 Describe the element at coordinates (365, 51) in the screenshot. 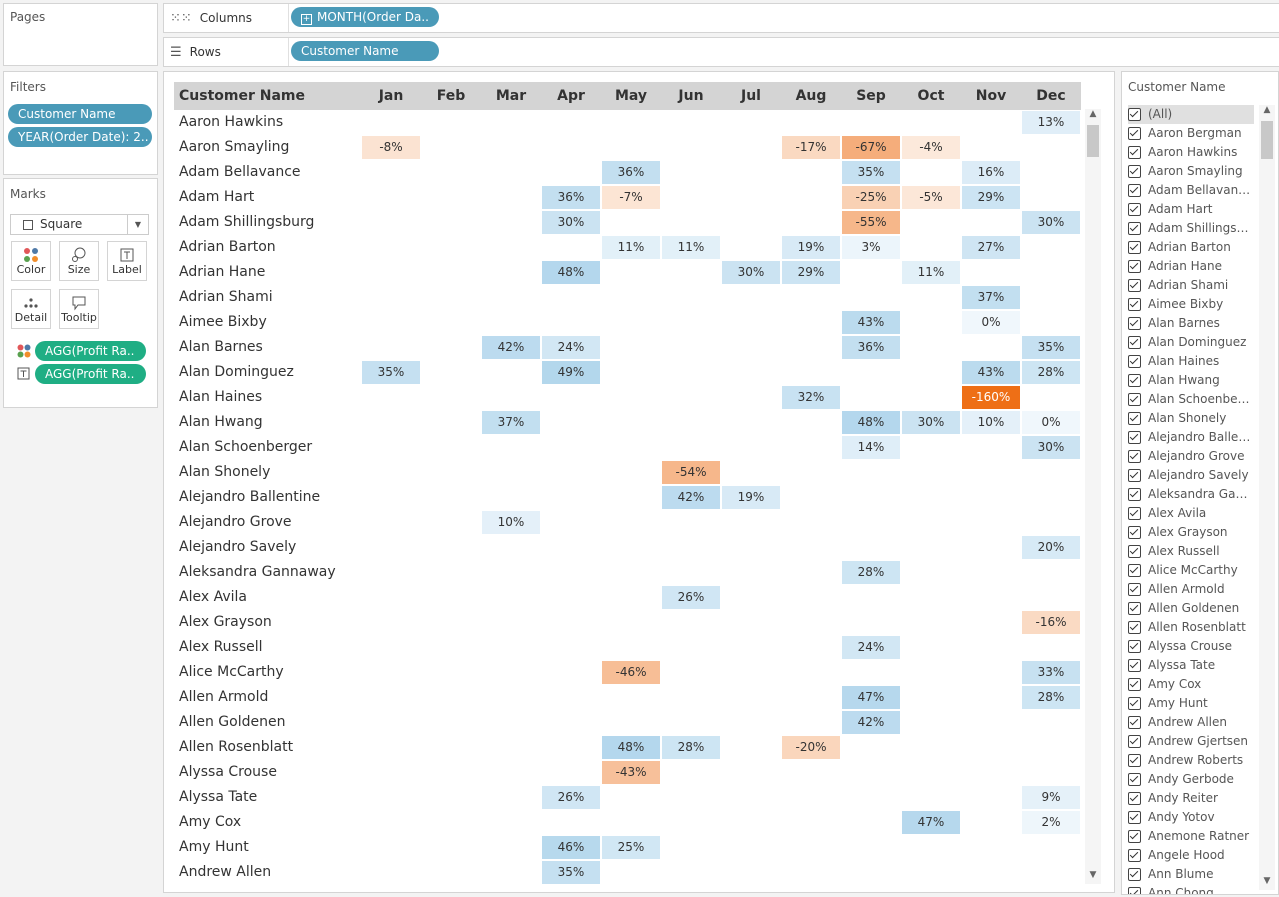

I see `rows-pill: Customer Name` at that location.